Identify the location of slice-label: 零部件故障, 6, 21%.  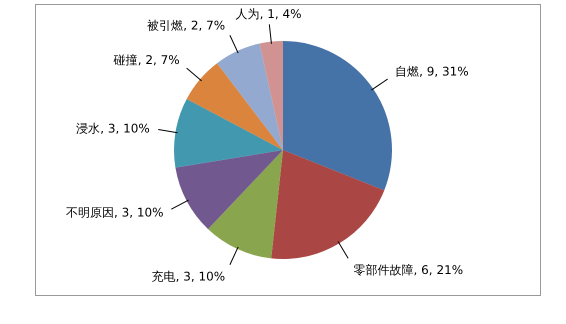
(409, 269).